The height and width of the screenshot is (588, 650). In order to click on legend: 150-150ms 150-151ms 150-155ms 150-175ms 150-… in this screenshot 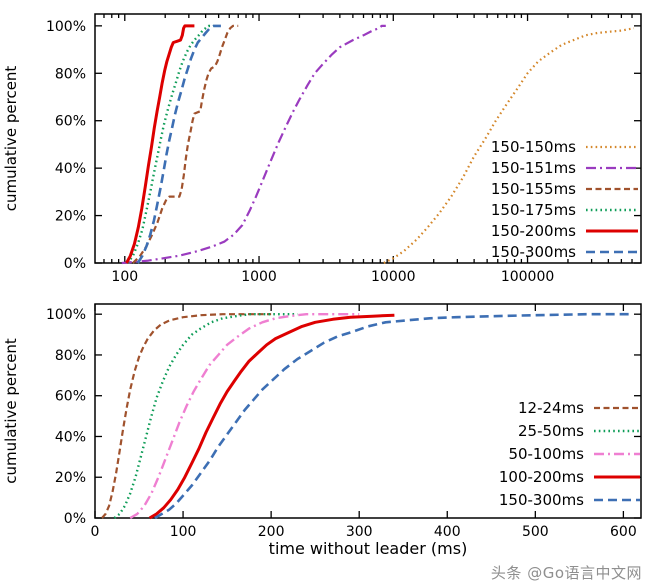, I will do `click(564, 199)`.